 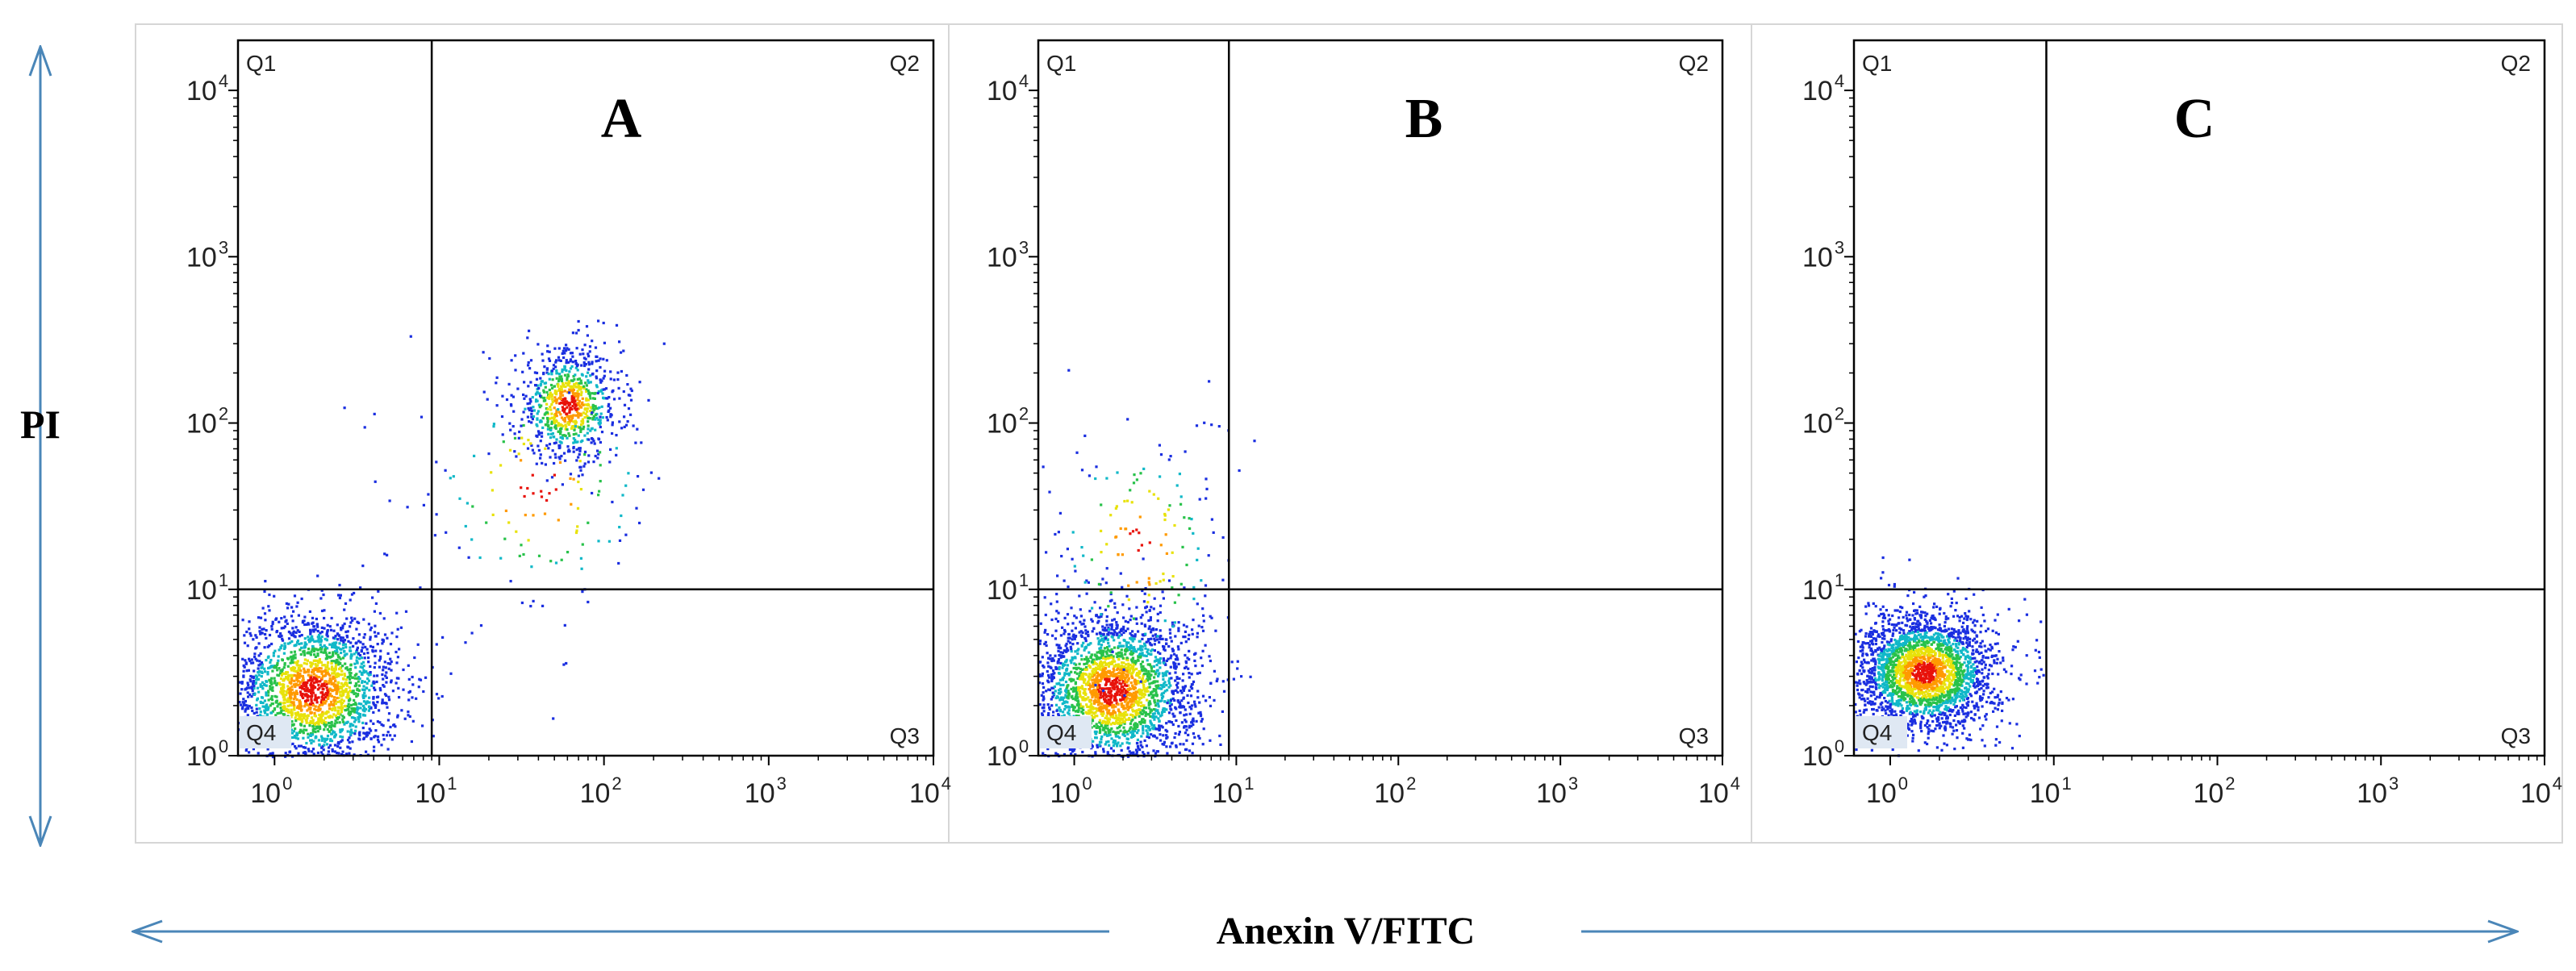 I want to click on panel-a-q1-label: Q1, so click(x=261, y=63).